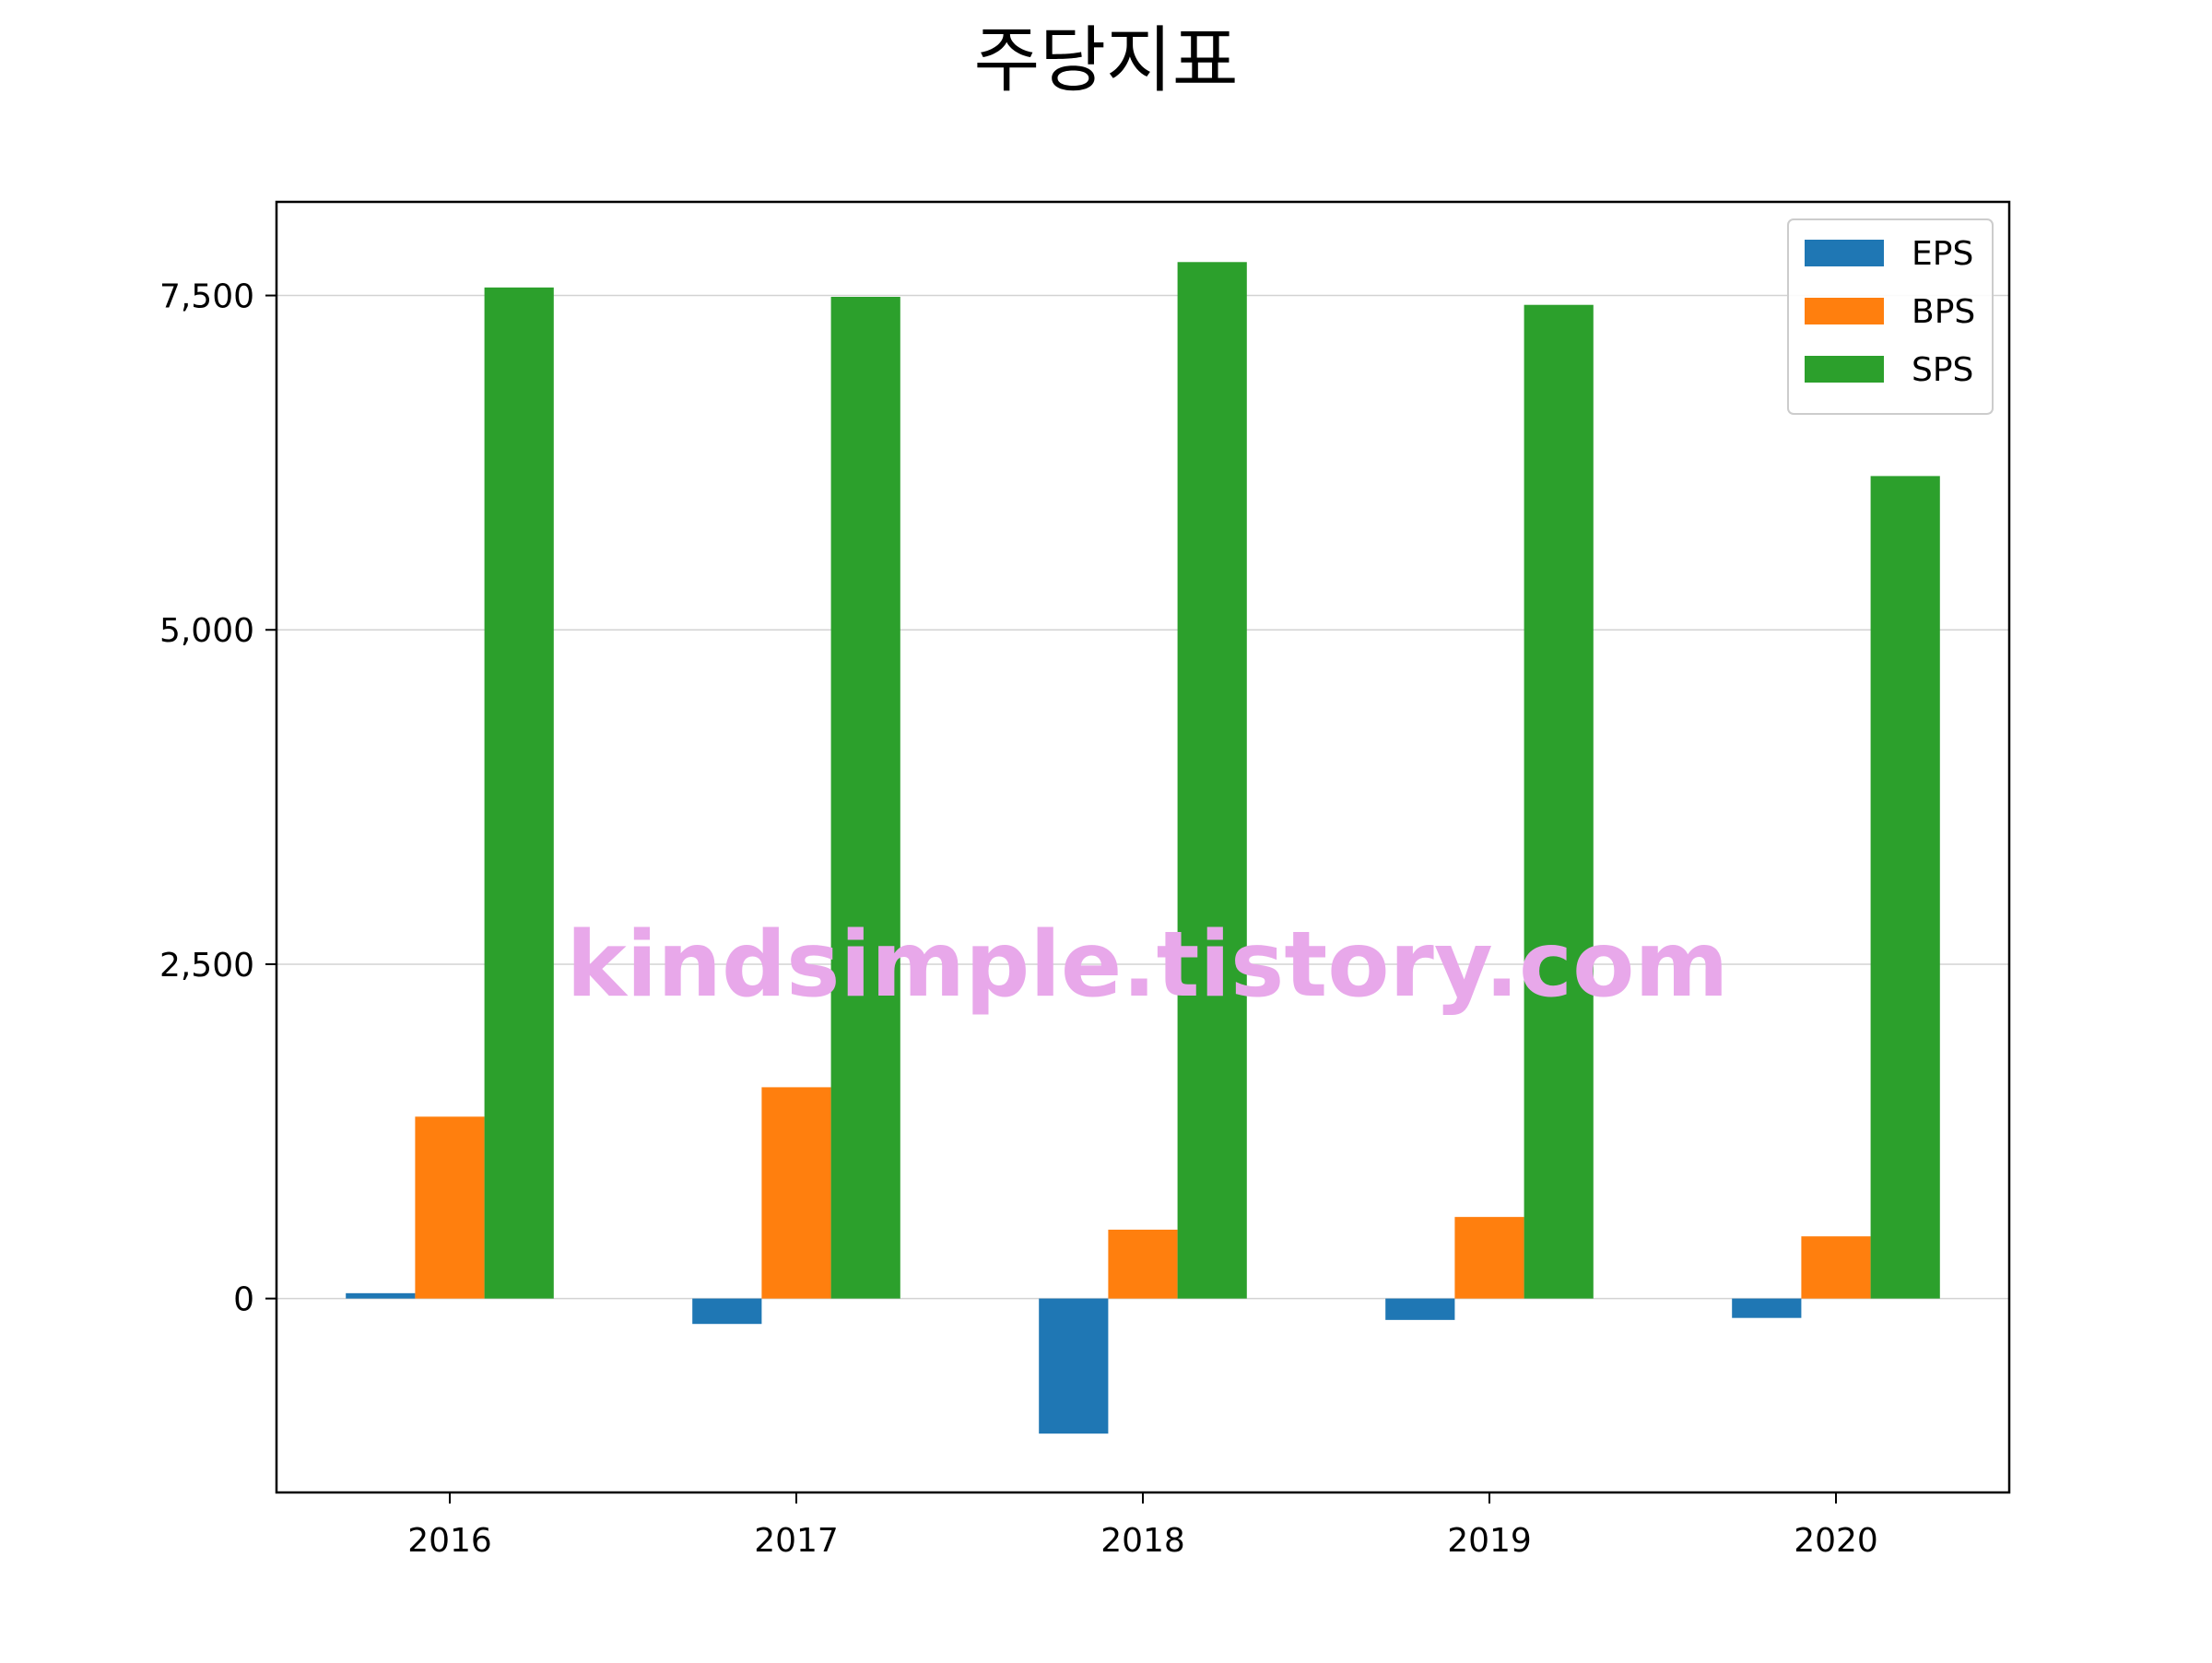  What do you see at coordinates (1844, 253) in the screenshot?
I see `legend-swatch-eps` at bounding box center [1844, 253].